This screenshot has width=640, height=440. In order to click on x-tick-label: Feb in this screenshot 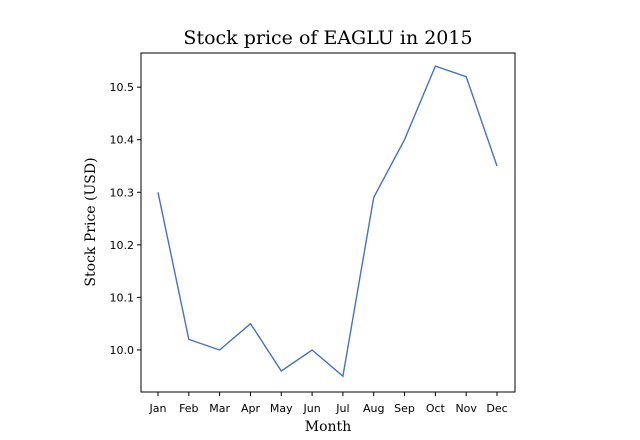, I will do `click(188, 408)`.